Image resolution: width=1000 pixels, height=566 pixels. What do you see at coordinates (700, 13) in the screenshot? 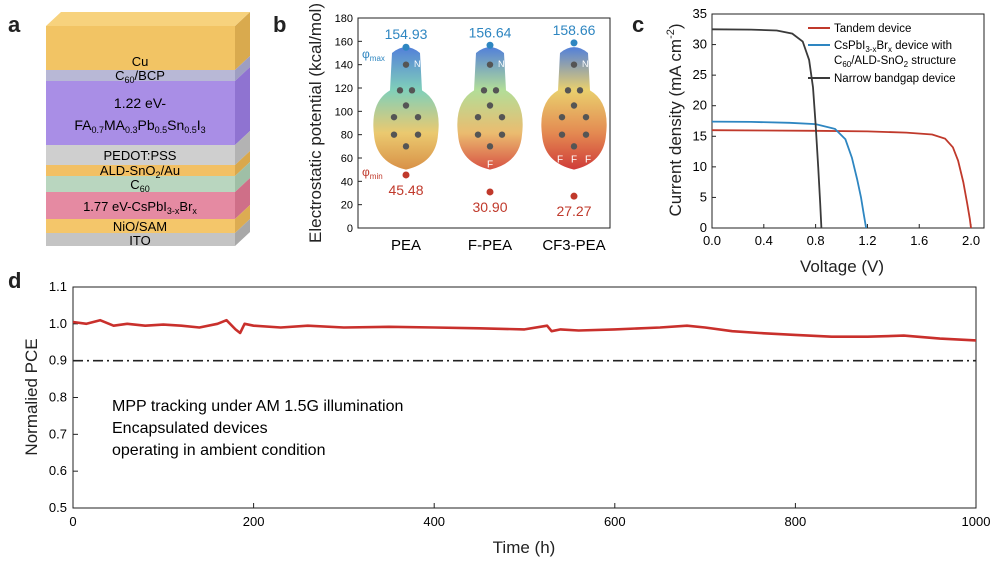
I see `jv-y-tick-label: 35` at bounding box center [700, 13].